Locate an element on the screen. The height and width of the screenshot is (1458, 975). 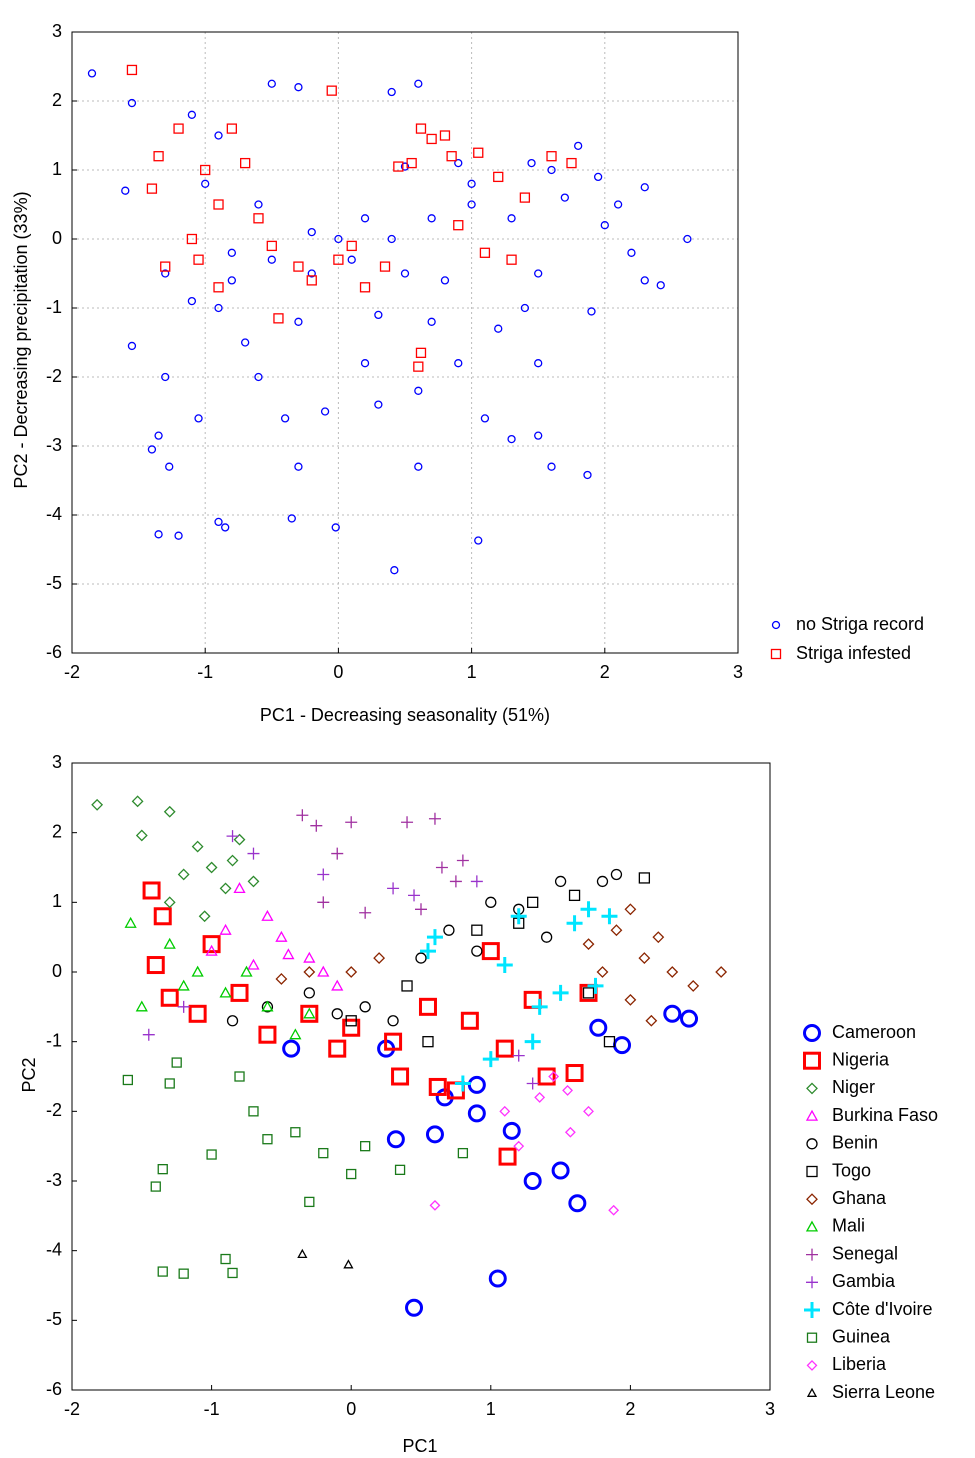
y-tick-label: -6 is located at coordinates (54, 652).